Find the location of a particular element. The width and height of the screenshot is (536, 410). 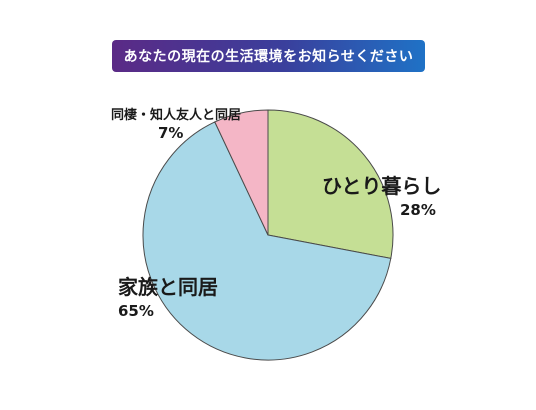

chart-title: あなたの現在の生活環境をお知らせください is located at coordinates (268, 56).